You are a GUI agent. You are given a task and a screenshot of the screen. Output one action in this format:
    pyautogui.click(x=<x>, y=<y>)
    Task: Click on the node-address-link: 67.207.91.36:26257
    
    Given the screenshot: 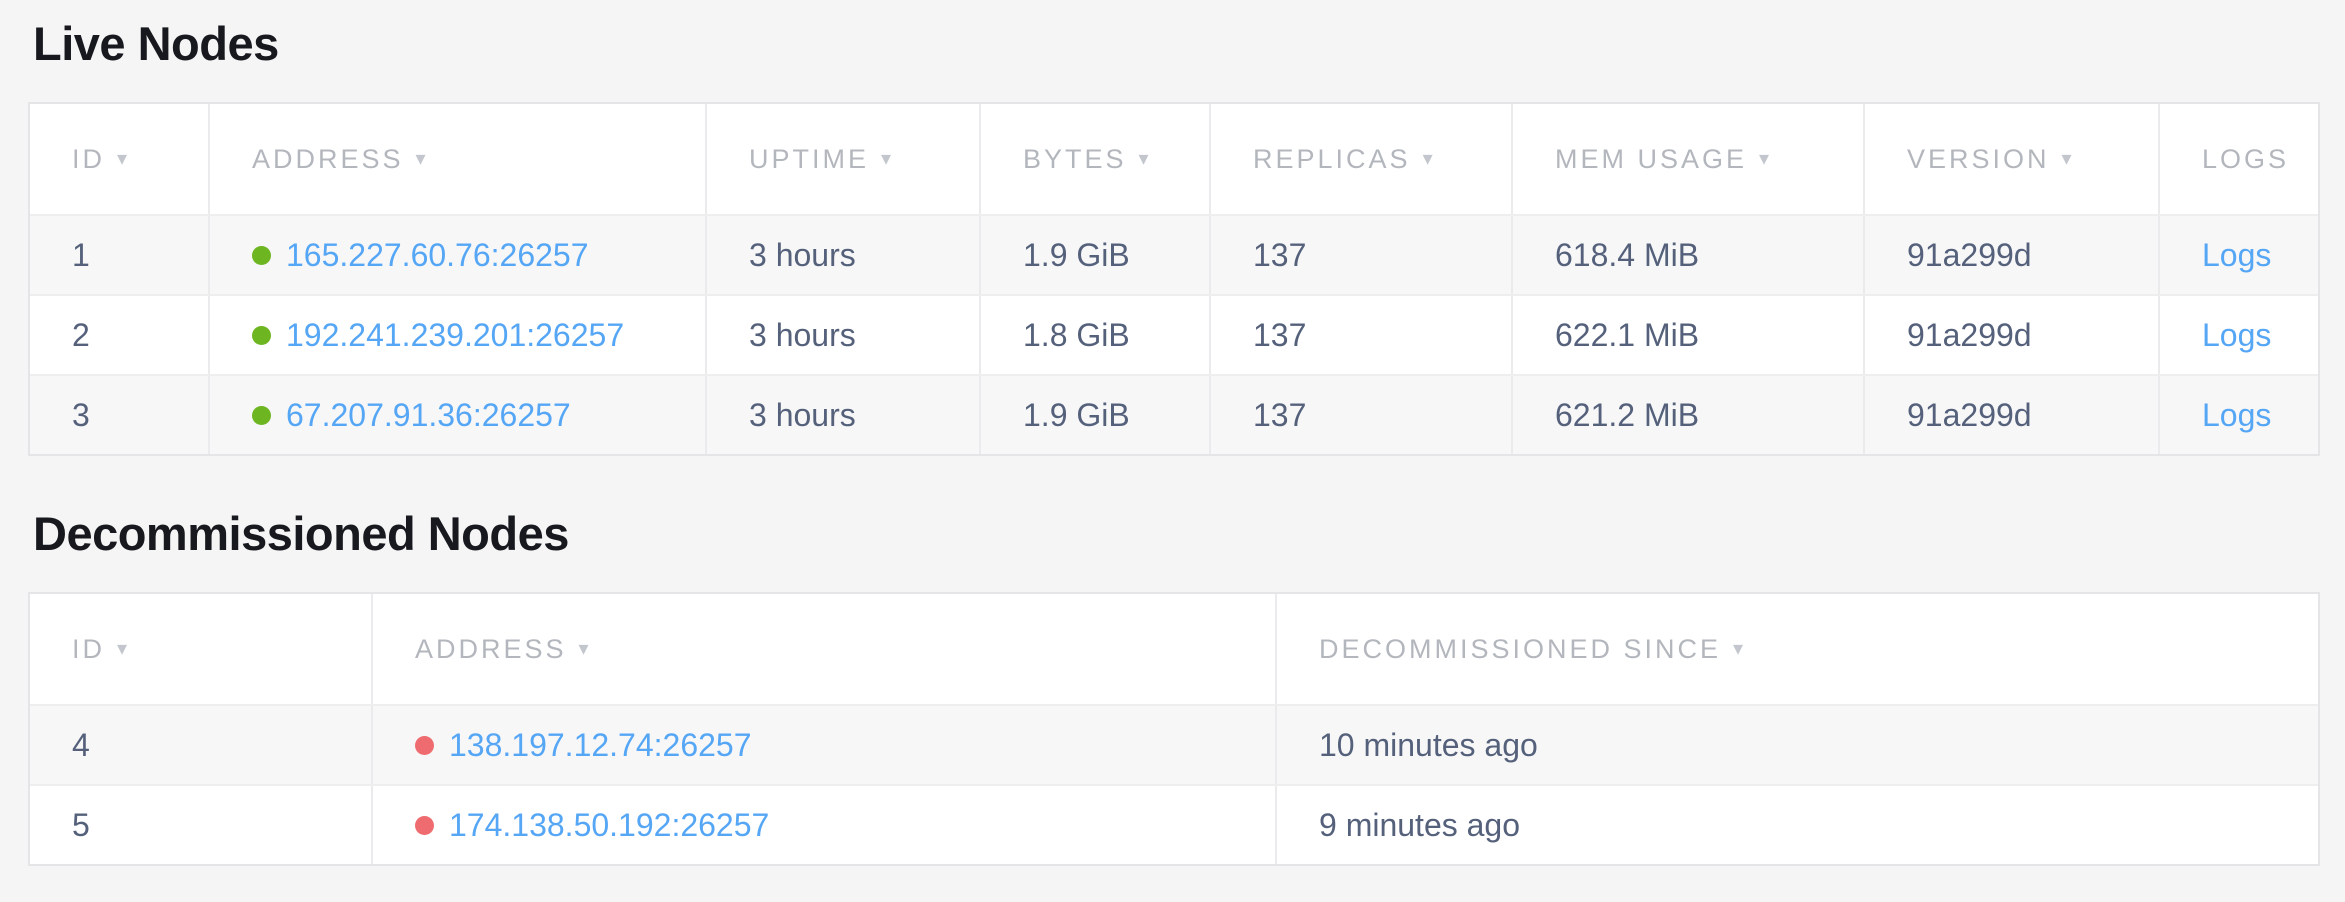 What is the action you would take?
    pyautogui.click(x=428, y=414)
    